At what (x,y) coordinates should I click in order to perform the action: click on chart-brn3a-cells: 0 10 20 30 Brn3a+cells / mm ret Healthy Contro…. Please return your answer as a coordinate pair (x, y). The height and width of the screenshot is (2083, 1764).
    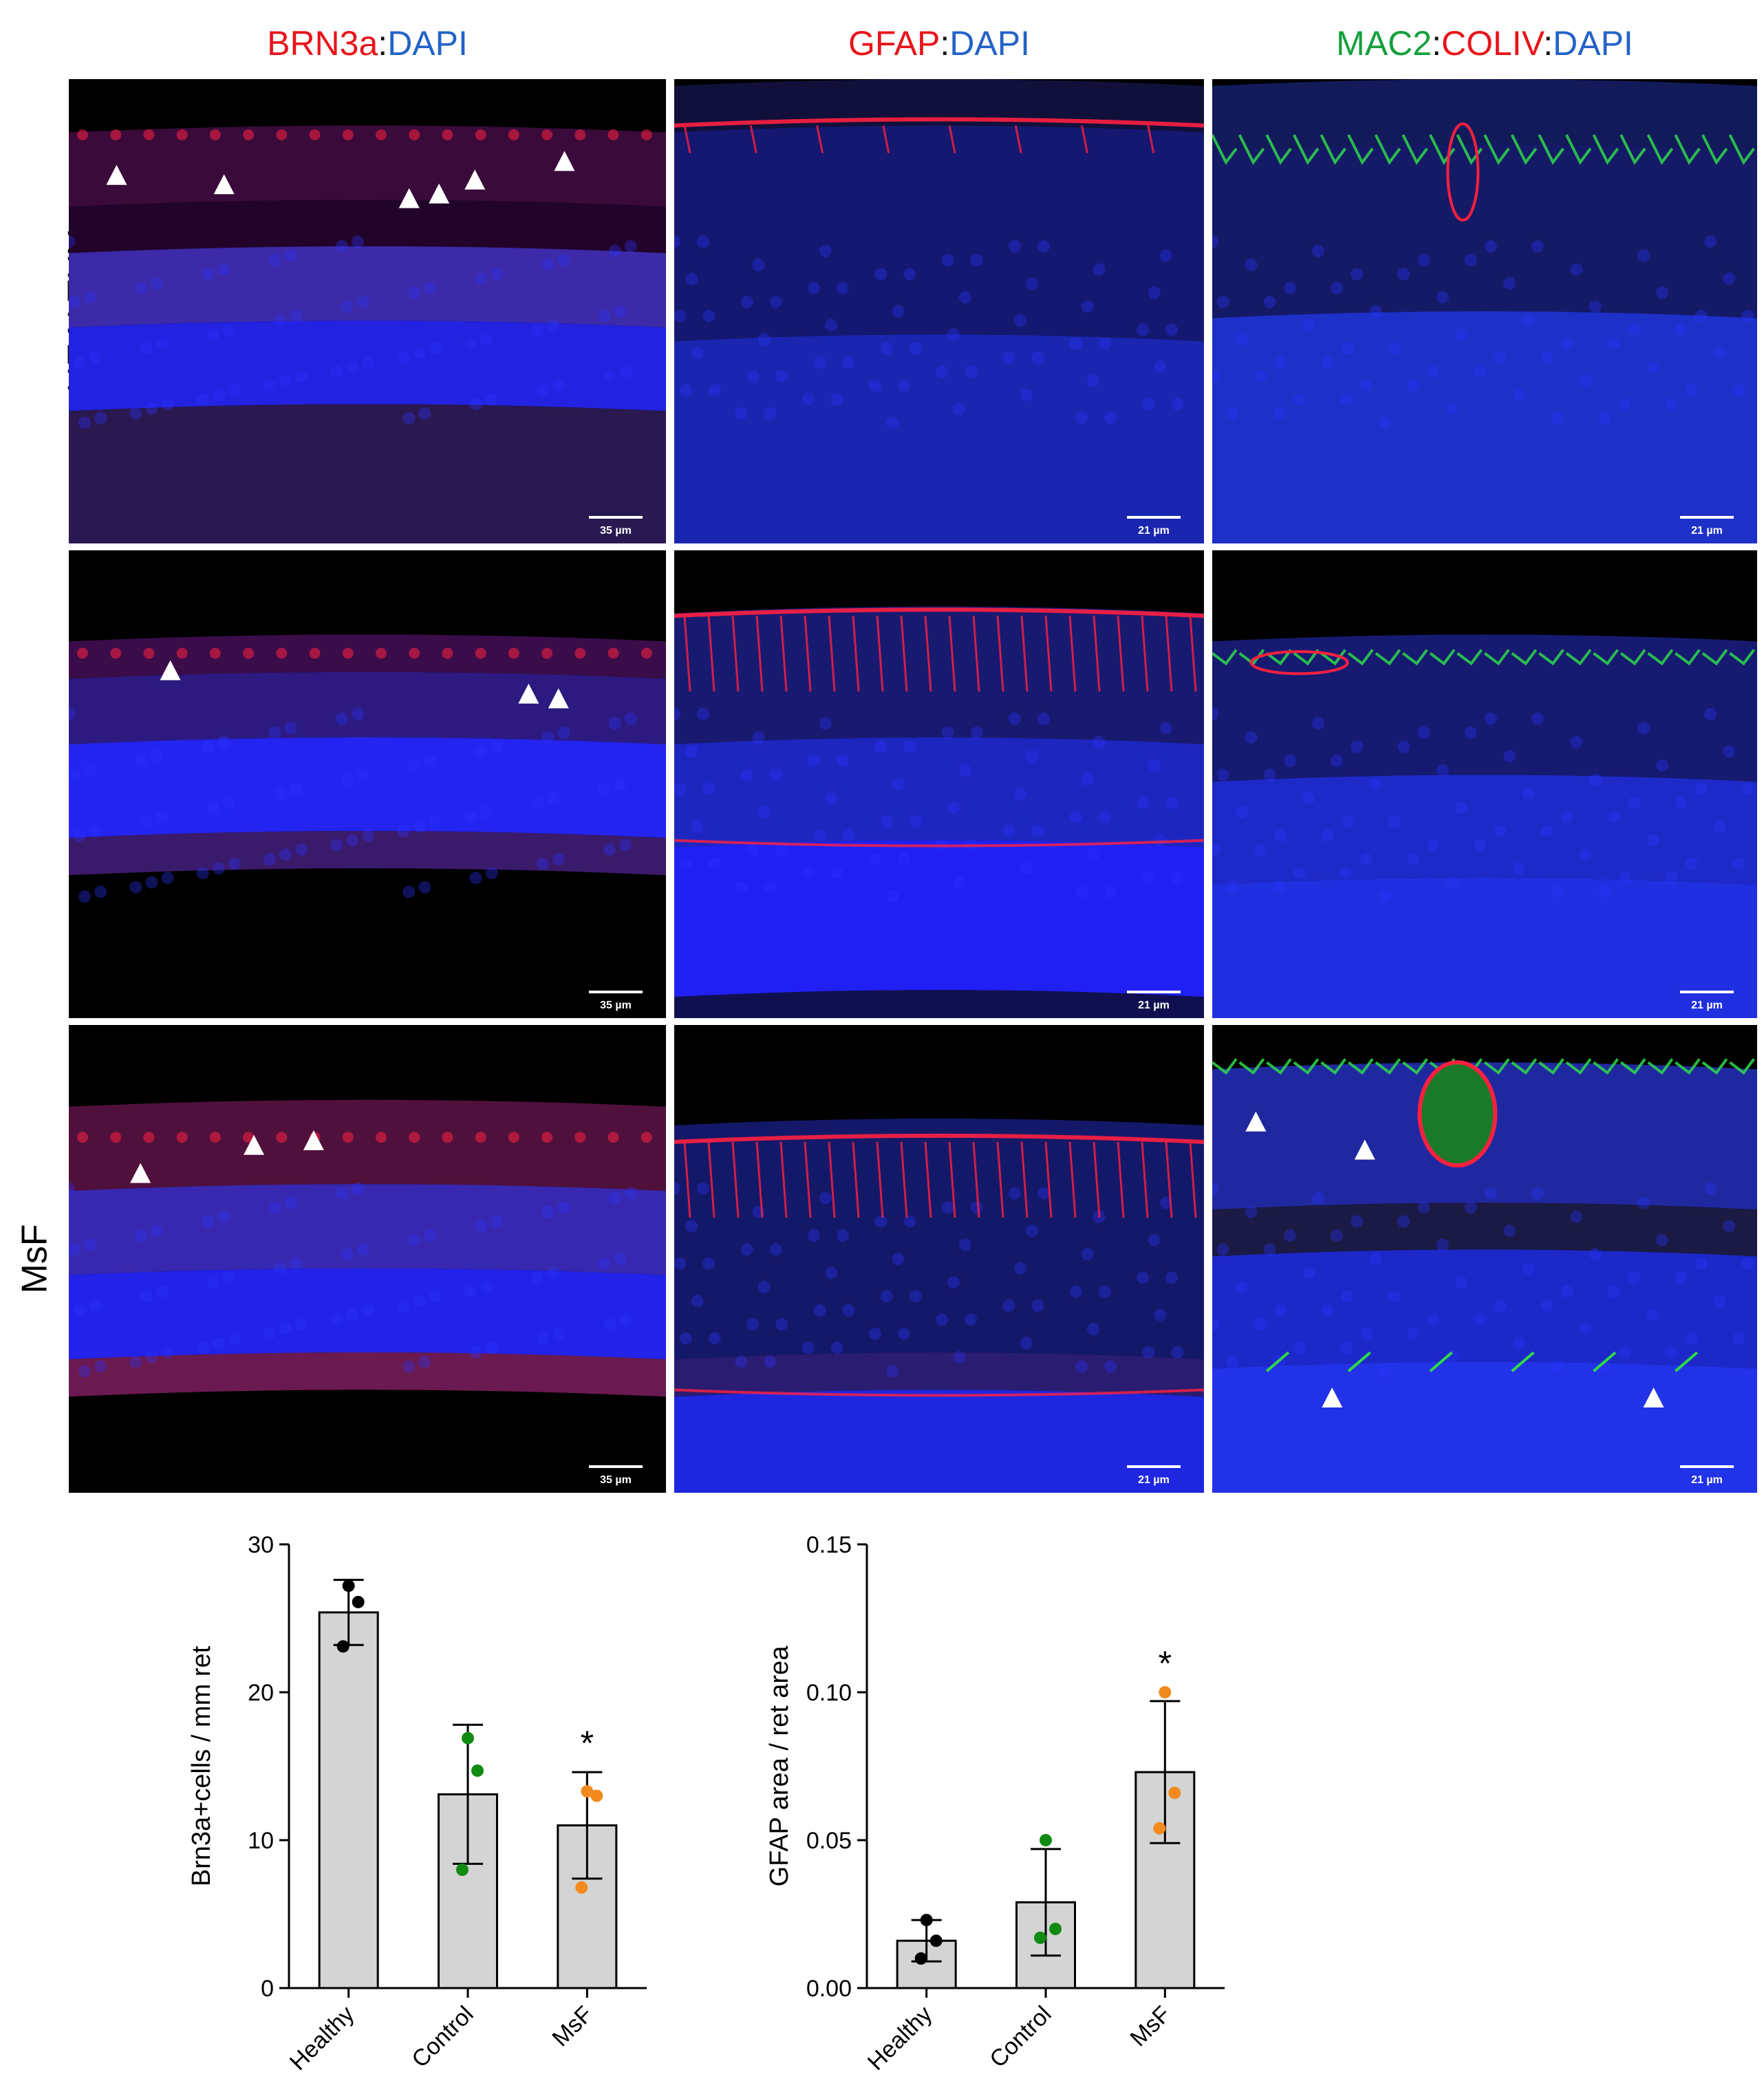
    Looking at the image, I should click on (419, 1792).